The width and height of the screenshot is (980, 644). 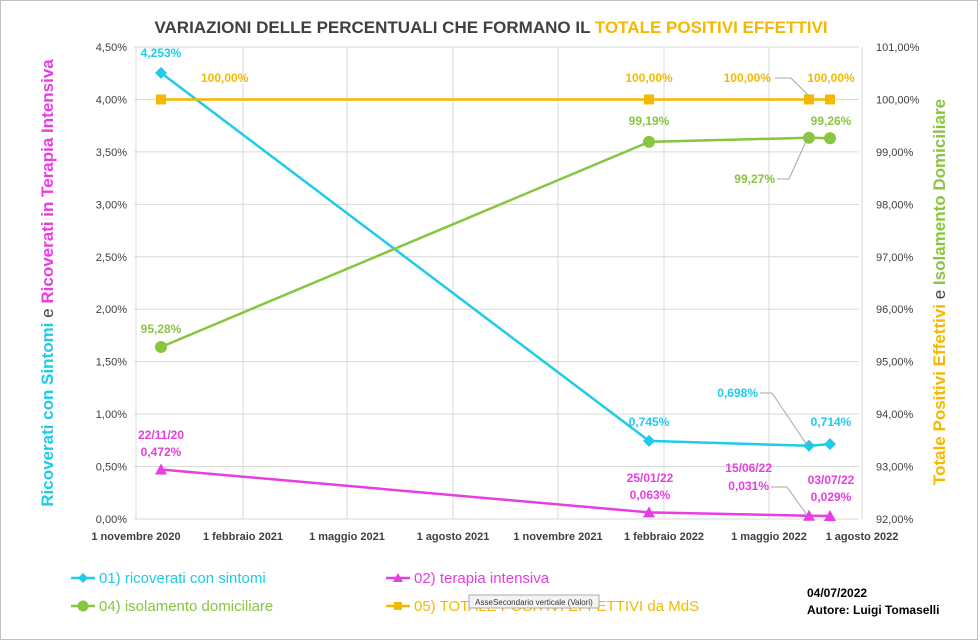 What do you see at coordinates (831, 121) in the screenshot?
I see `data-label-isolamento: 99,26%` at bounding box center [831, 121].